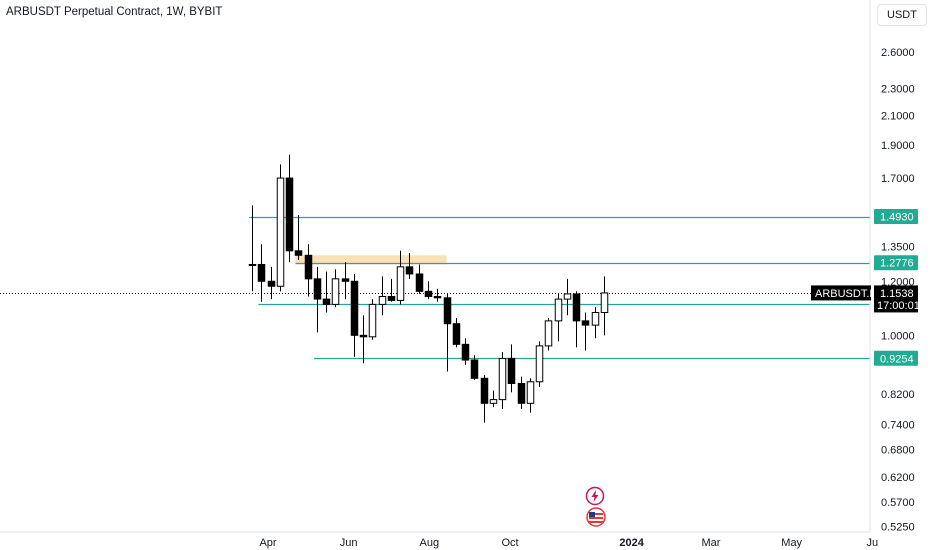 The image size is (932, 550). Describe the element at coordinates (898, 306) in the screenshot. I see `candle-countdown: 17:00:01` at that location.